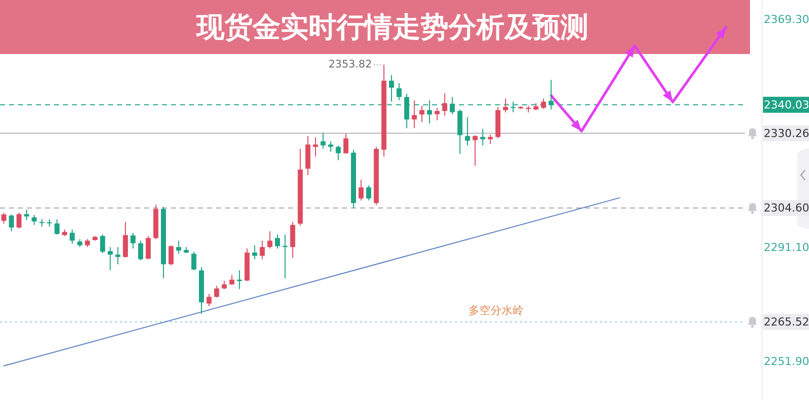  I want to click on ref-line-label: 2340.03, so click(786, 105).